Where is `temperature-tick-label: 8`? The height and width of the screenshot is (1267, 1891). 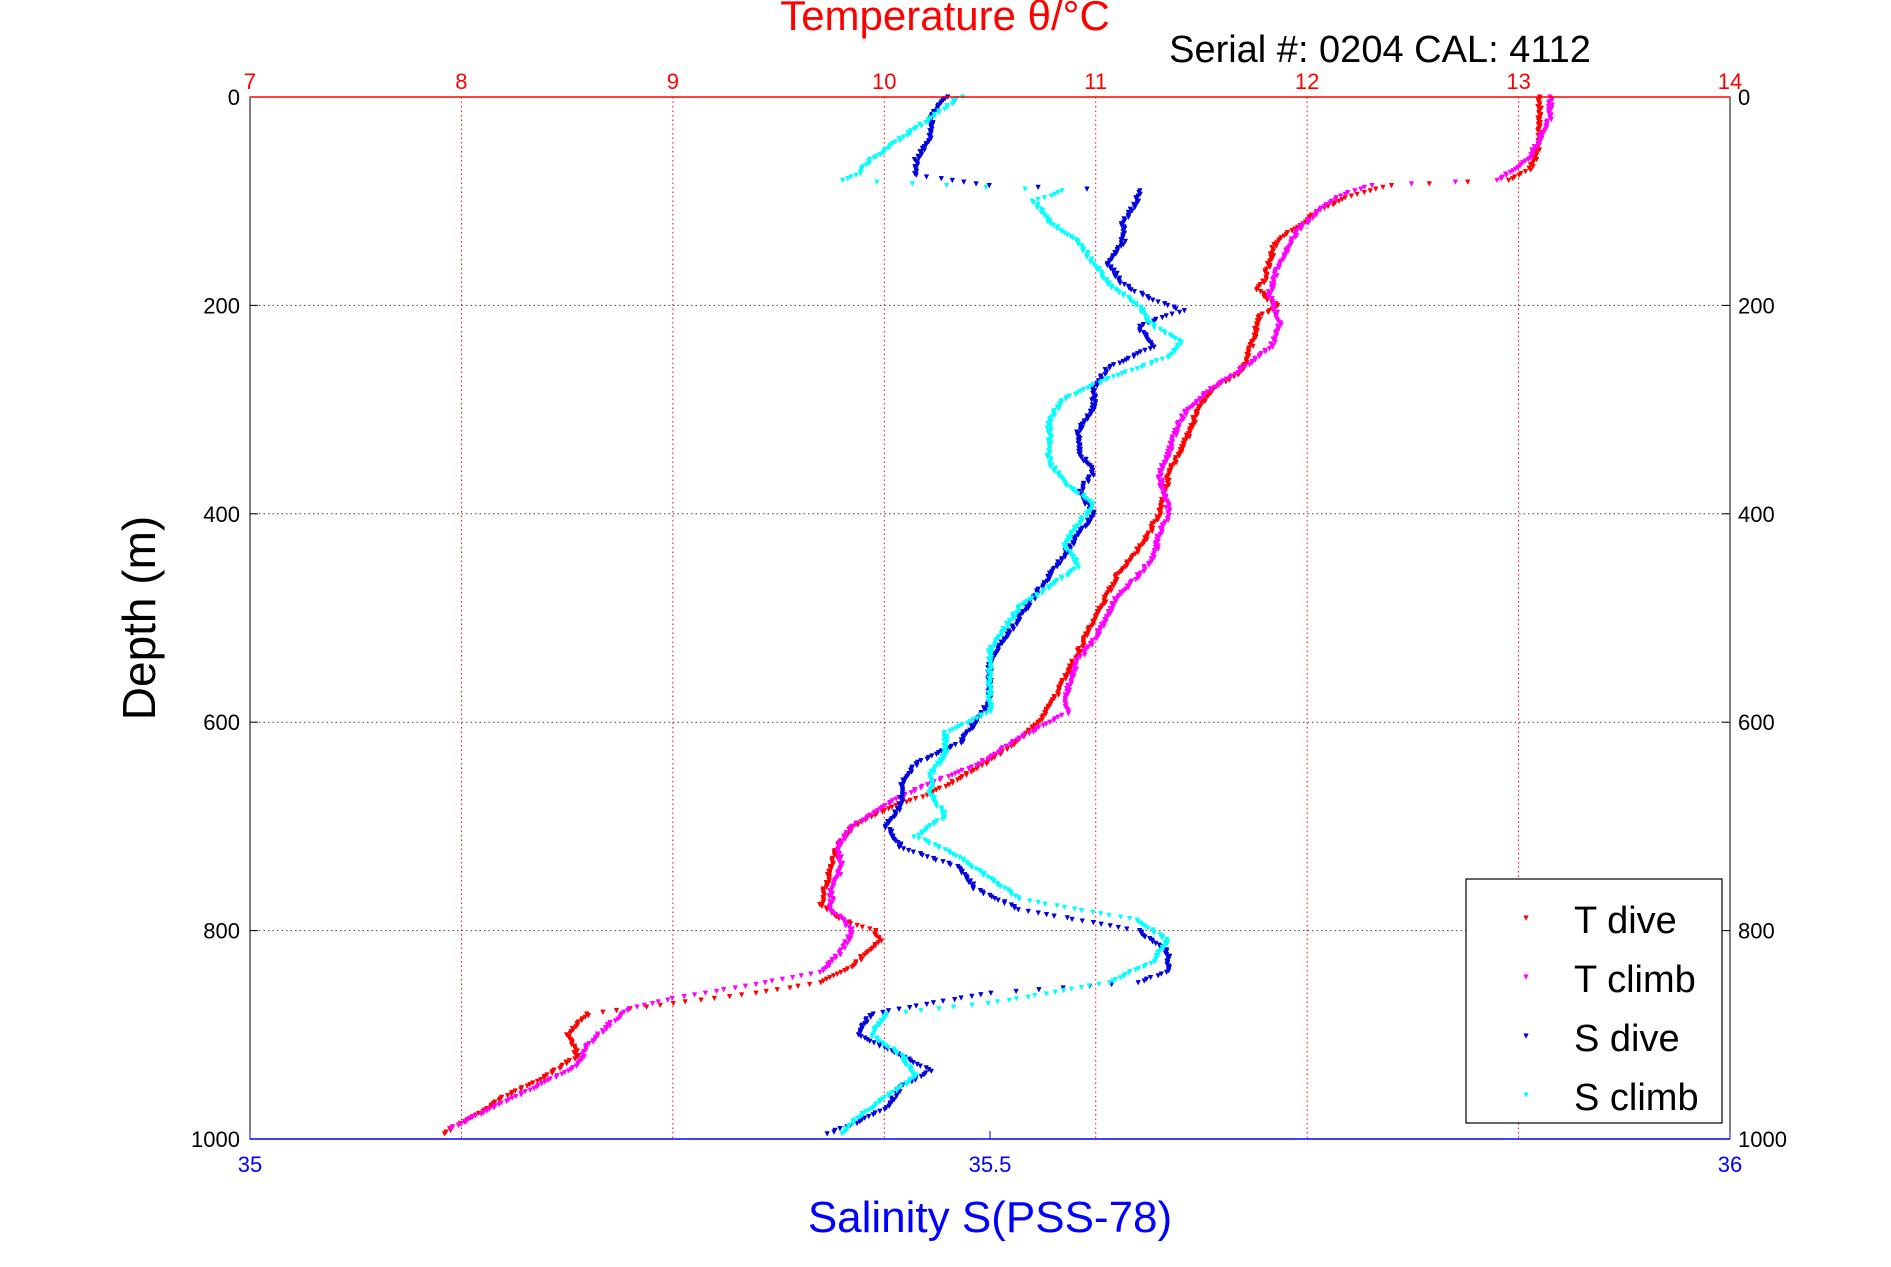
temperature-tick-label: 8 is located at coordinates (461, 81).